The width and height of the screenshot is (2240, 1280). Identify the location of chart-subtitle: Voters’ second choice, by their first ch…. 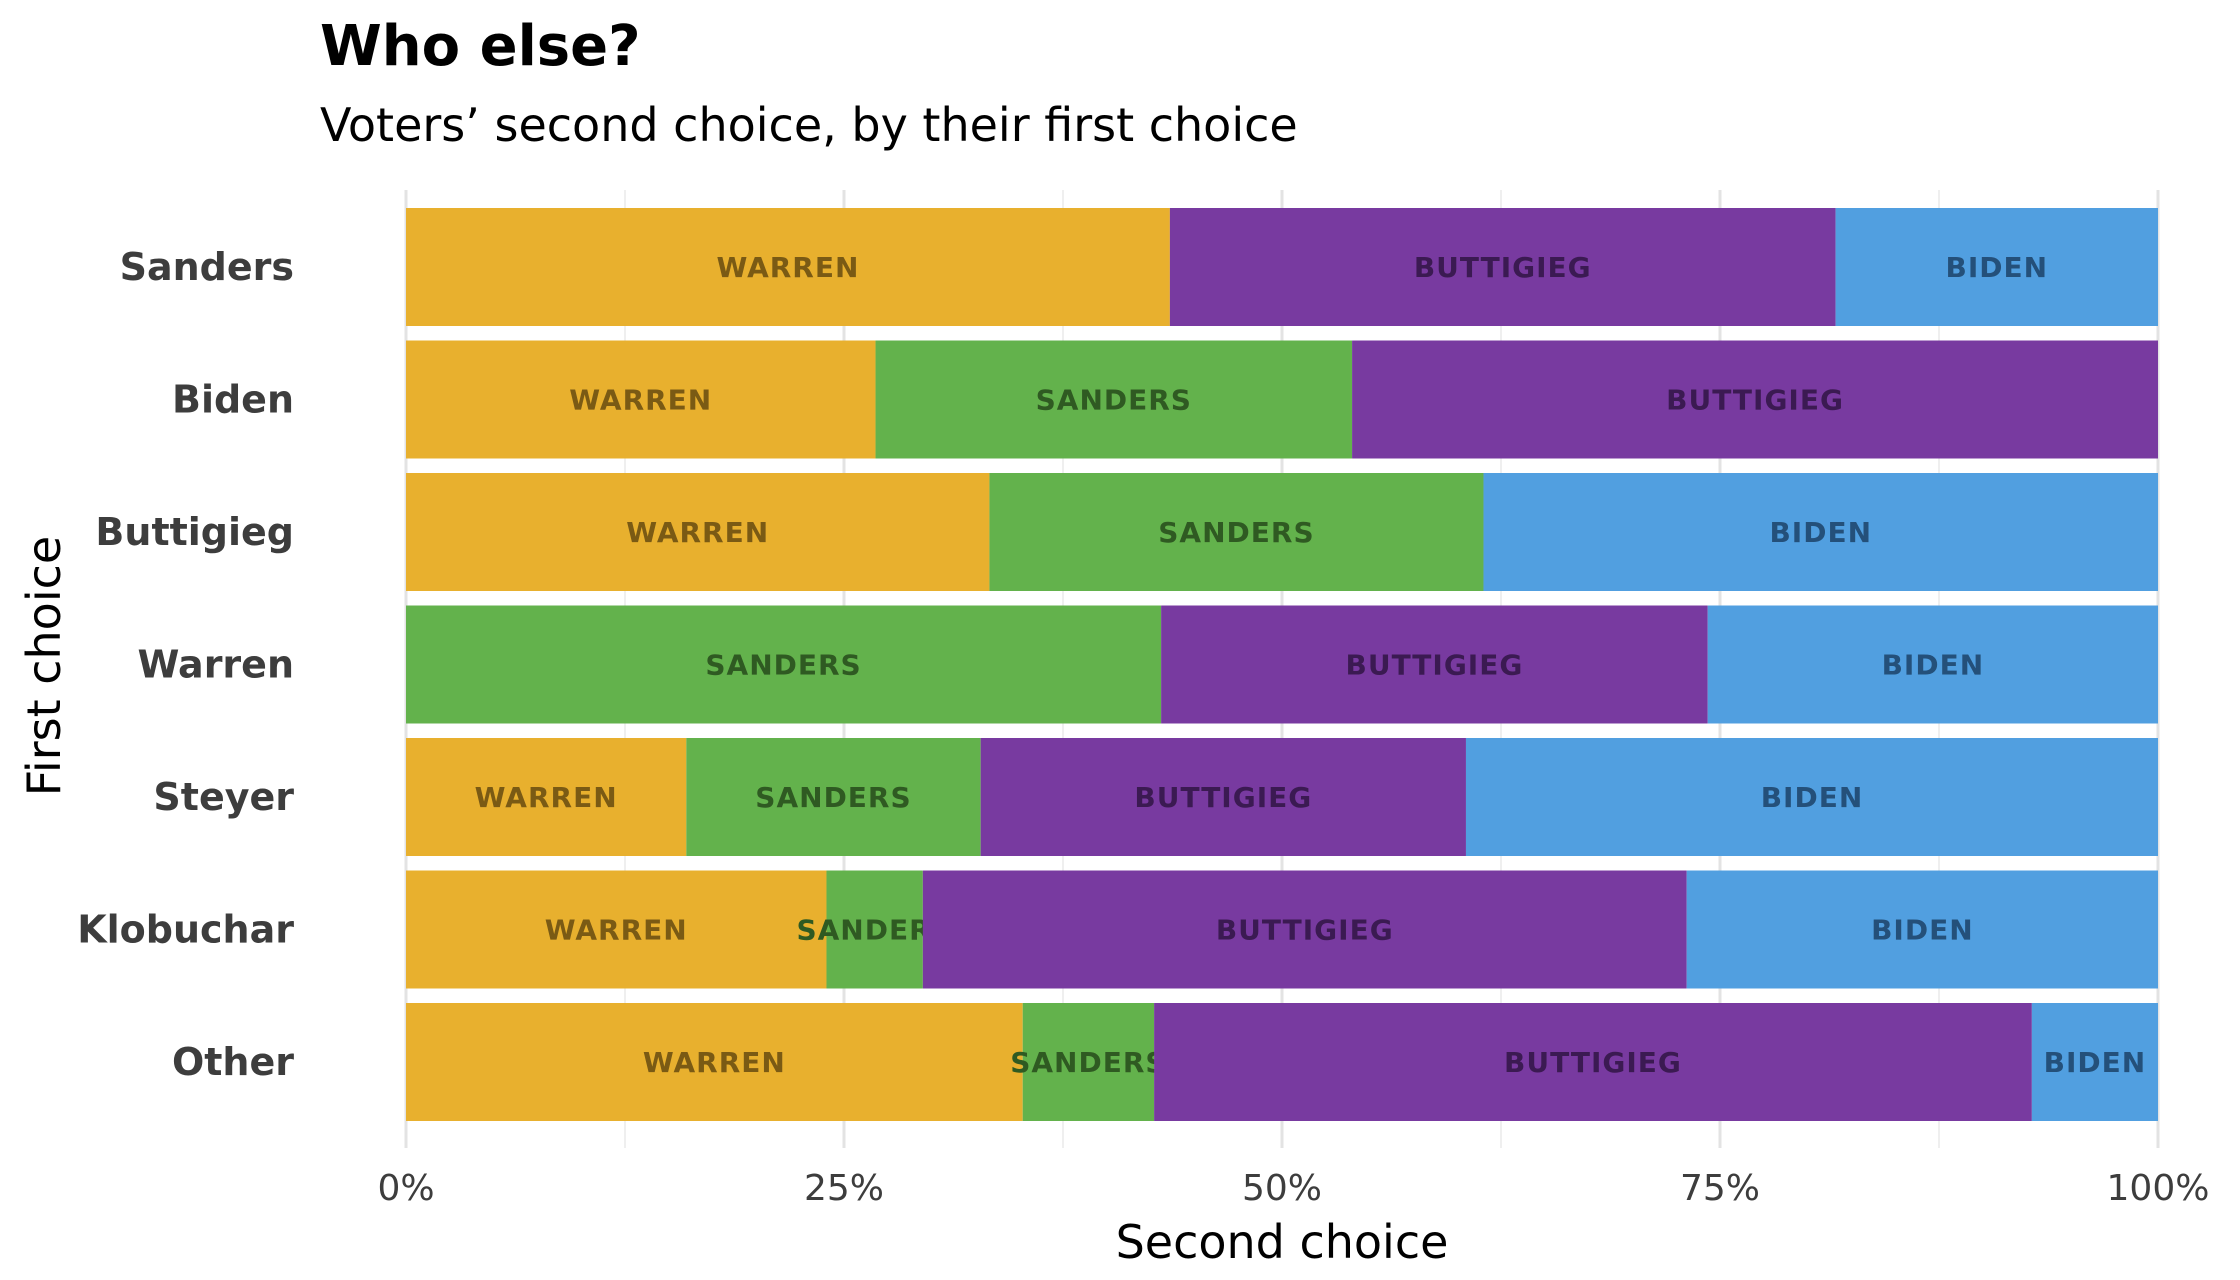
(809, 125).